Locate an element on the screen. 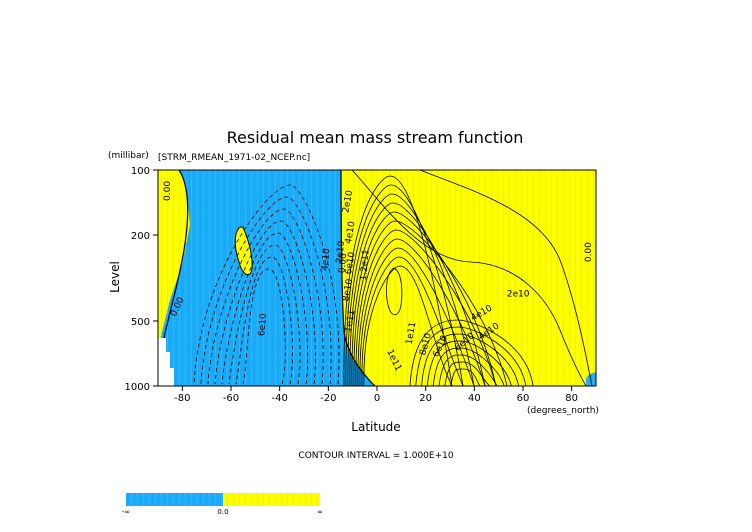 The height and width of the screenshot is (532, 752). negative-region is located at coordinates (266, 278).